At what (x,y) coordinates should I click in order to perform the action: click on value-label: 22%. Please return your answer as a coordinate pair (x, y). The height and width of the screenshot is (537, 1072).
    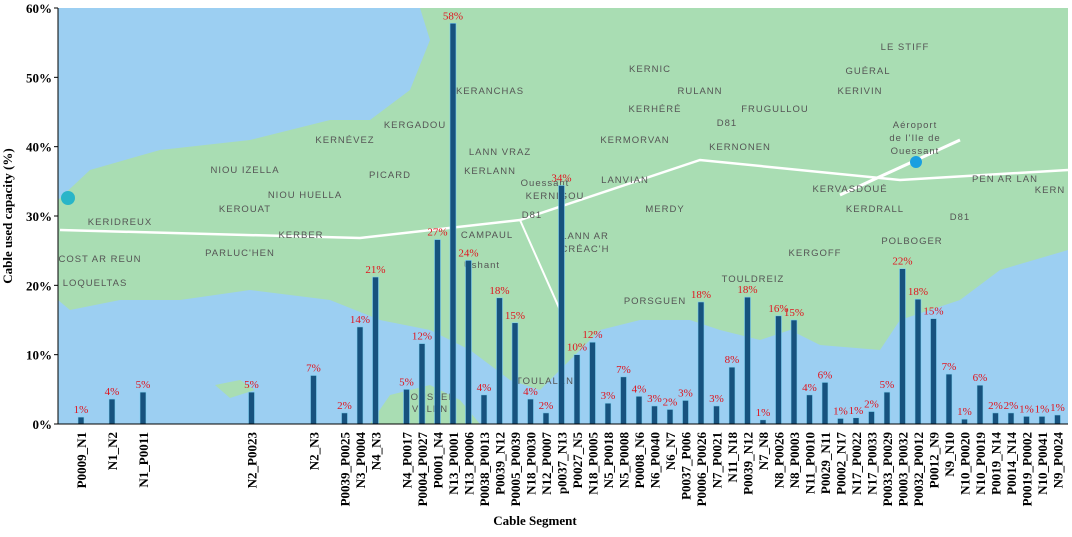
    Looking at the image, I should click on (902, 262).